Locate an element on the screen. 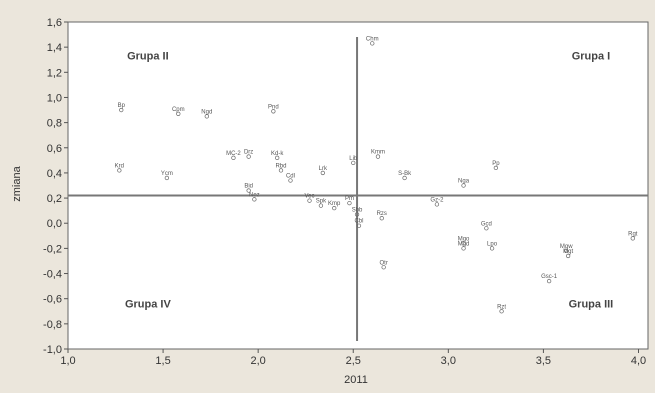 Image resolution: width=655 pixels, height=393 pixels. point-label: Rgt is located at coordinates (633, 234).